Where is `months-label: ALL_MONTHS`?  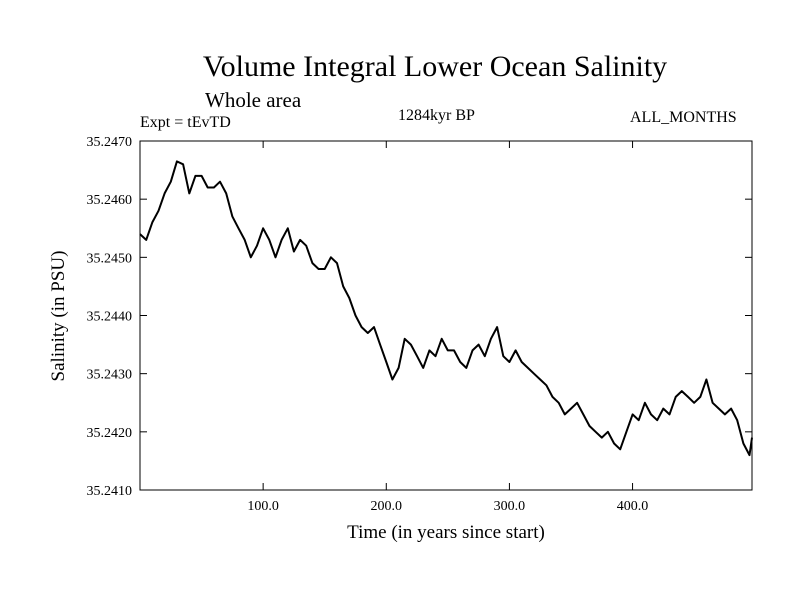 months-label: ALL_MONTHS is located at coordinates (683, 117).